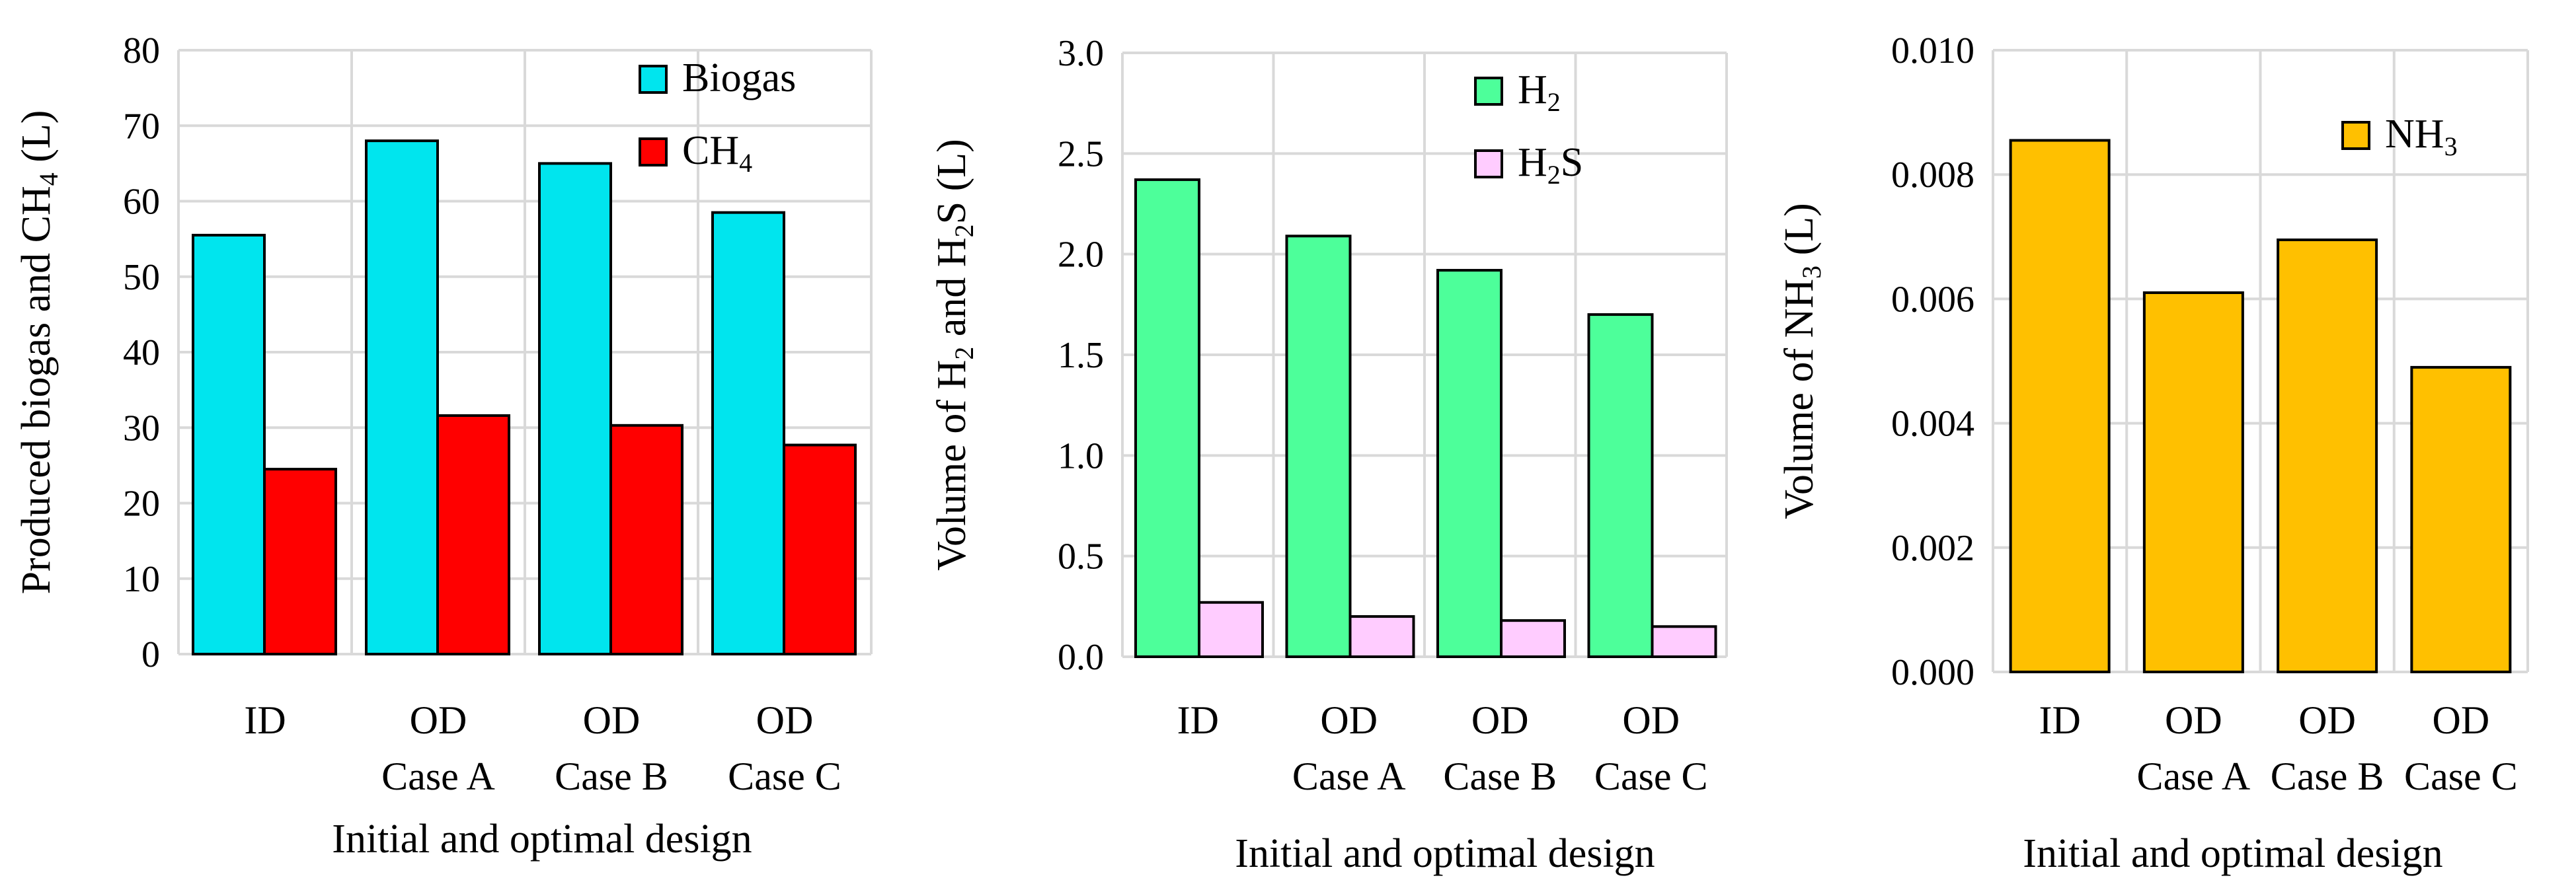  What do you see at coordinates (1081, 153) in the screenshot?
I see `y-tick-label: 2.5` at bounding box center [1081, 153].